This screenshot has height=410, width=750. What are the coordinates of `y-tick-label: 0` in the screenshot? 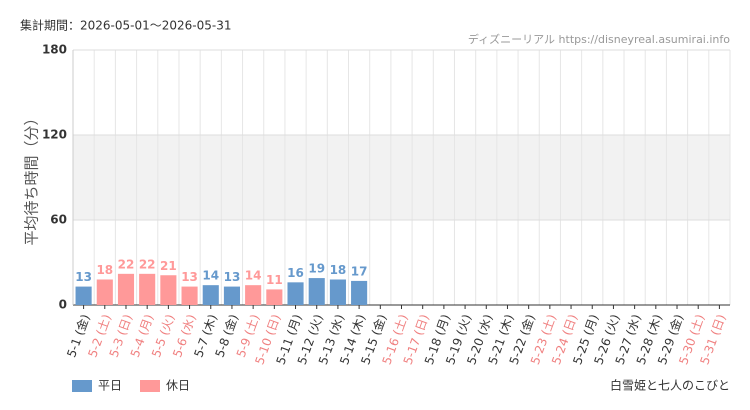 It's located at (63, 305).